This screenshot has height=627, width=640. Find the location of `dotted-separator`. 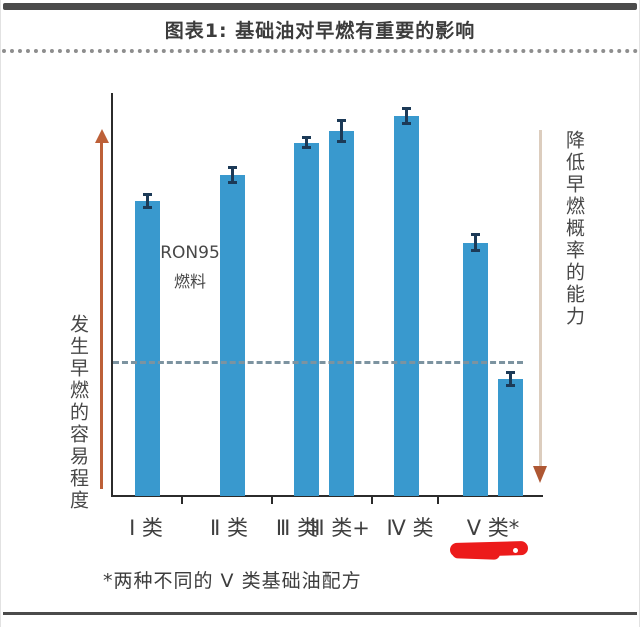

dotted-separator is located at coordinates (320, 51).